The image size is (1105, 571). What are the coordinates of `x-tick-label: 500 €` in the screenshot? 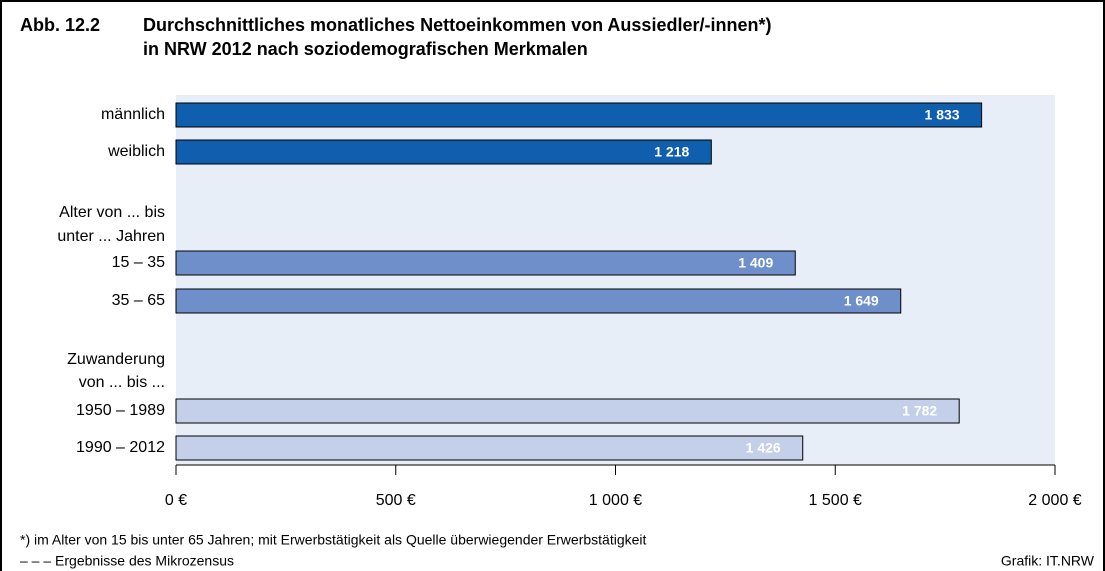 It's located at (396, 500).